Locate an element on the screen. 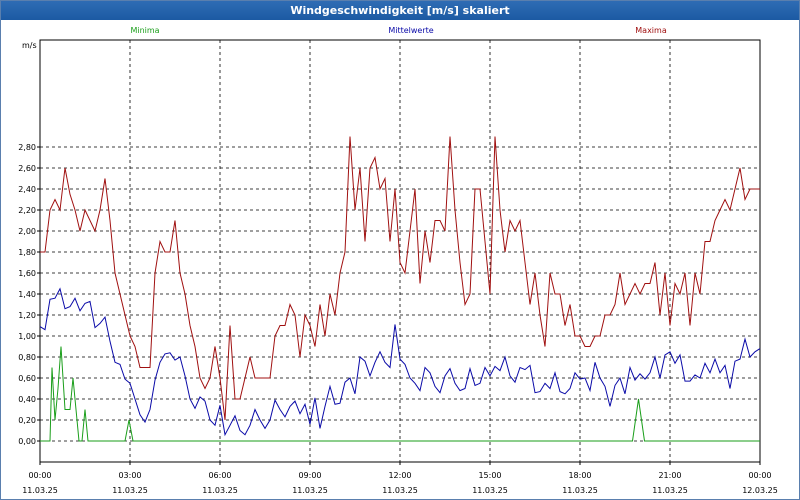 This screenshot has height=500, width=800. y-tick-label: 1,40 is located at coordinates (27, 294).